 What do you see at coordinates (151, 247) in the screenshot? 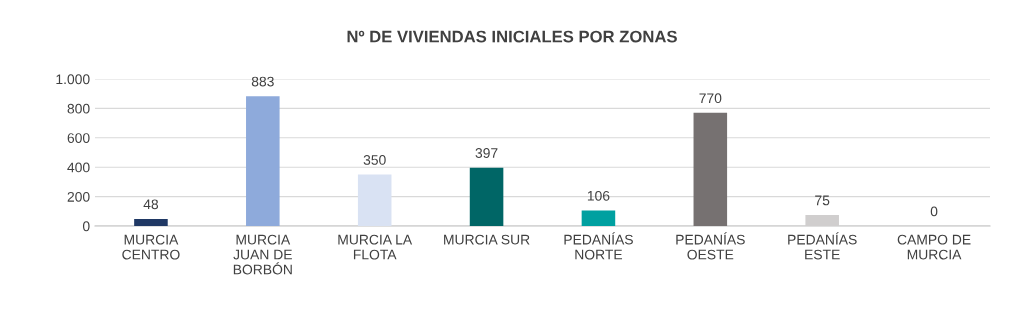
I see `x-tick-label: MURCIA CENTRO` at bounding box center [151, 247].